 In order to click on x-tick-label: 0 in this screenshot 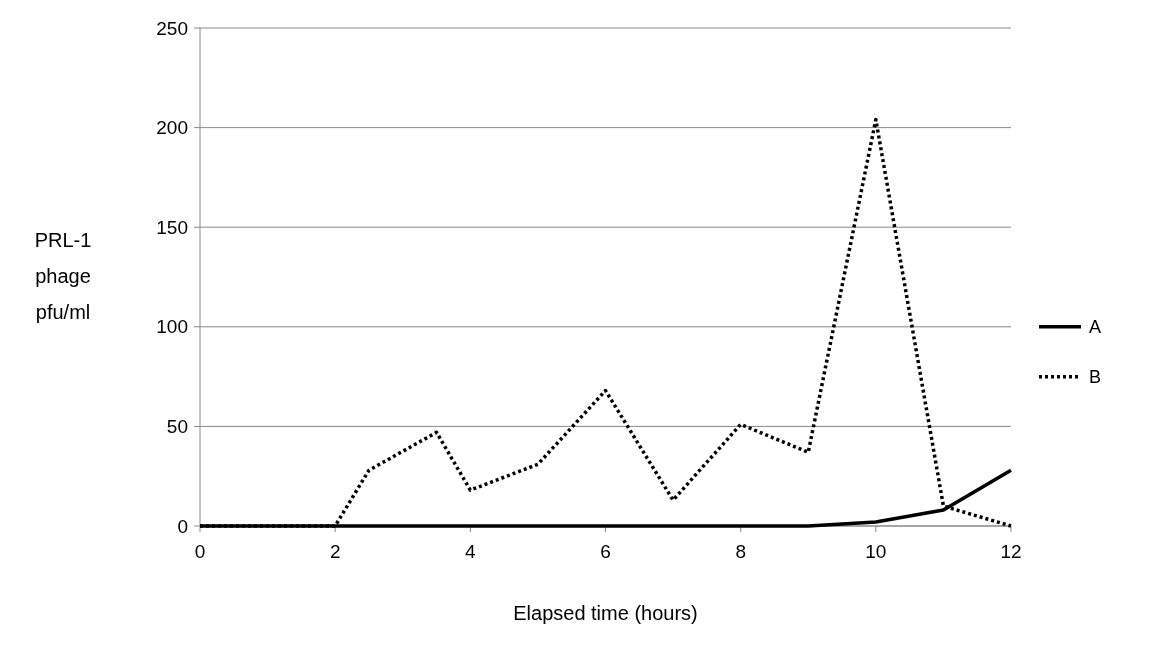, I will do `click(200, 551)`.